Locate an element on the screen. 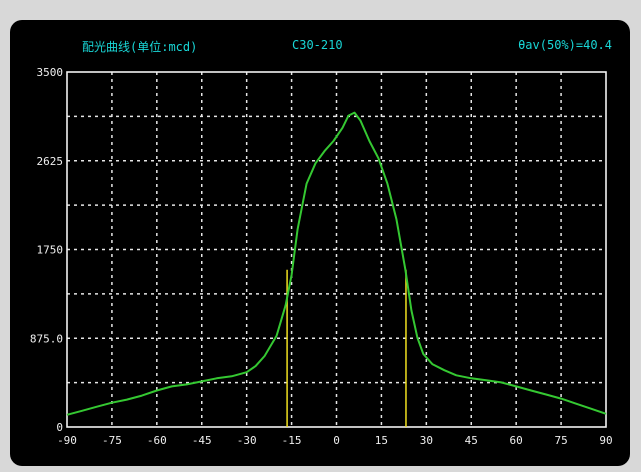 The width and height of the screenshot is (641, 472). x-tick-label: 90 is located at coordinates (605, 440).